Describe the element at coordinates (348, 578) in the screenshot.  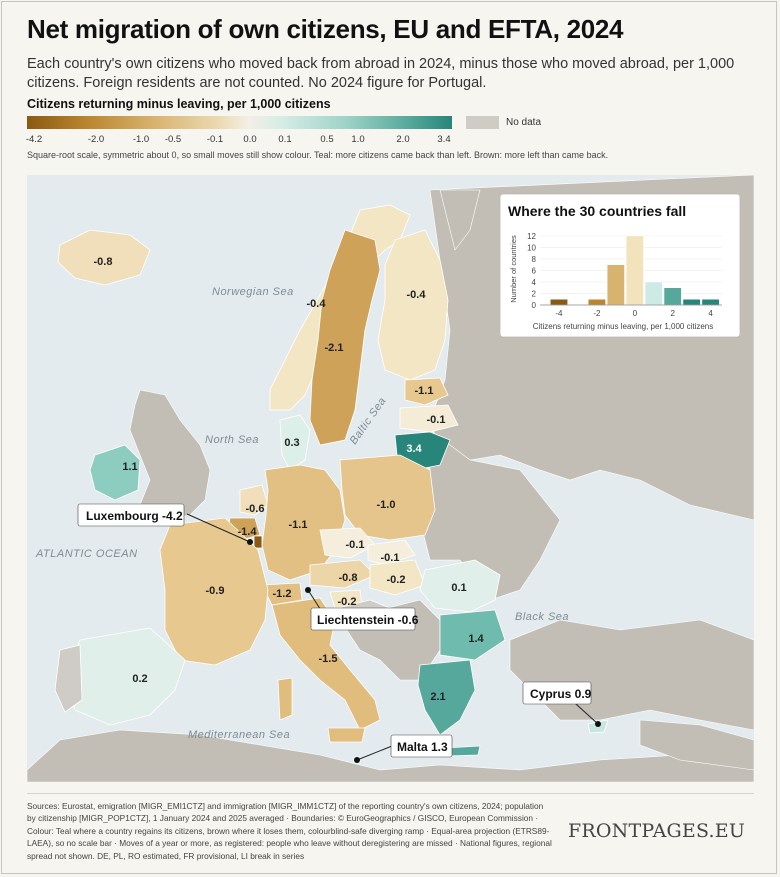
I see `value-label-austria: -0.8` at that location.